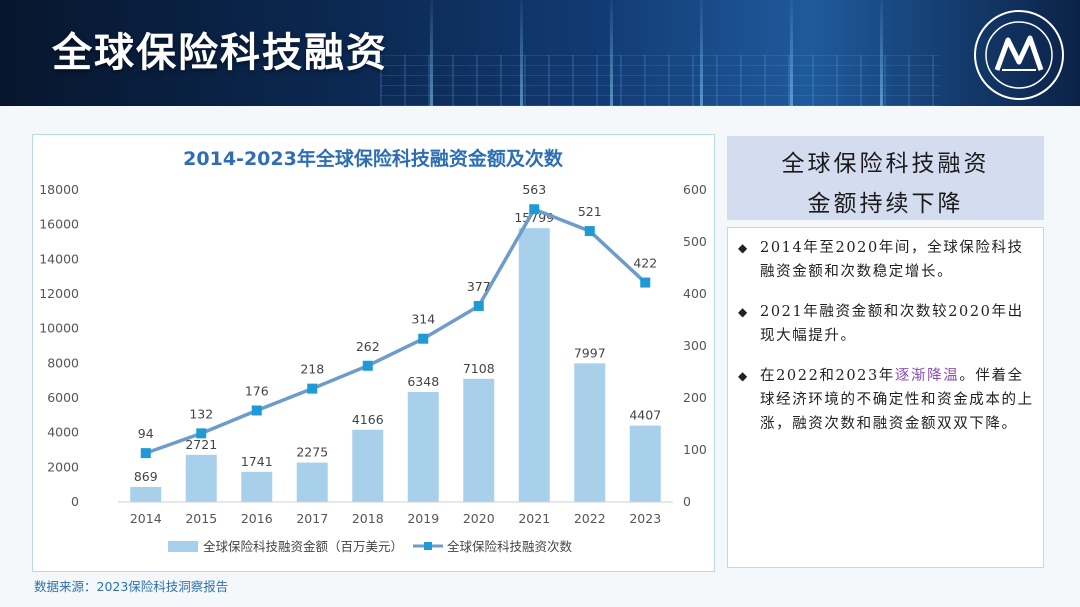  Describe the element at coordinates (534, 189) in the screenshot. I see `line-data-label: 563` at that location.